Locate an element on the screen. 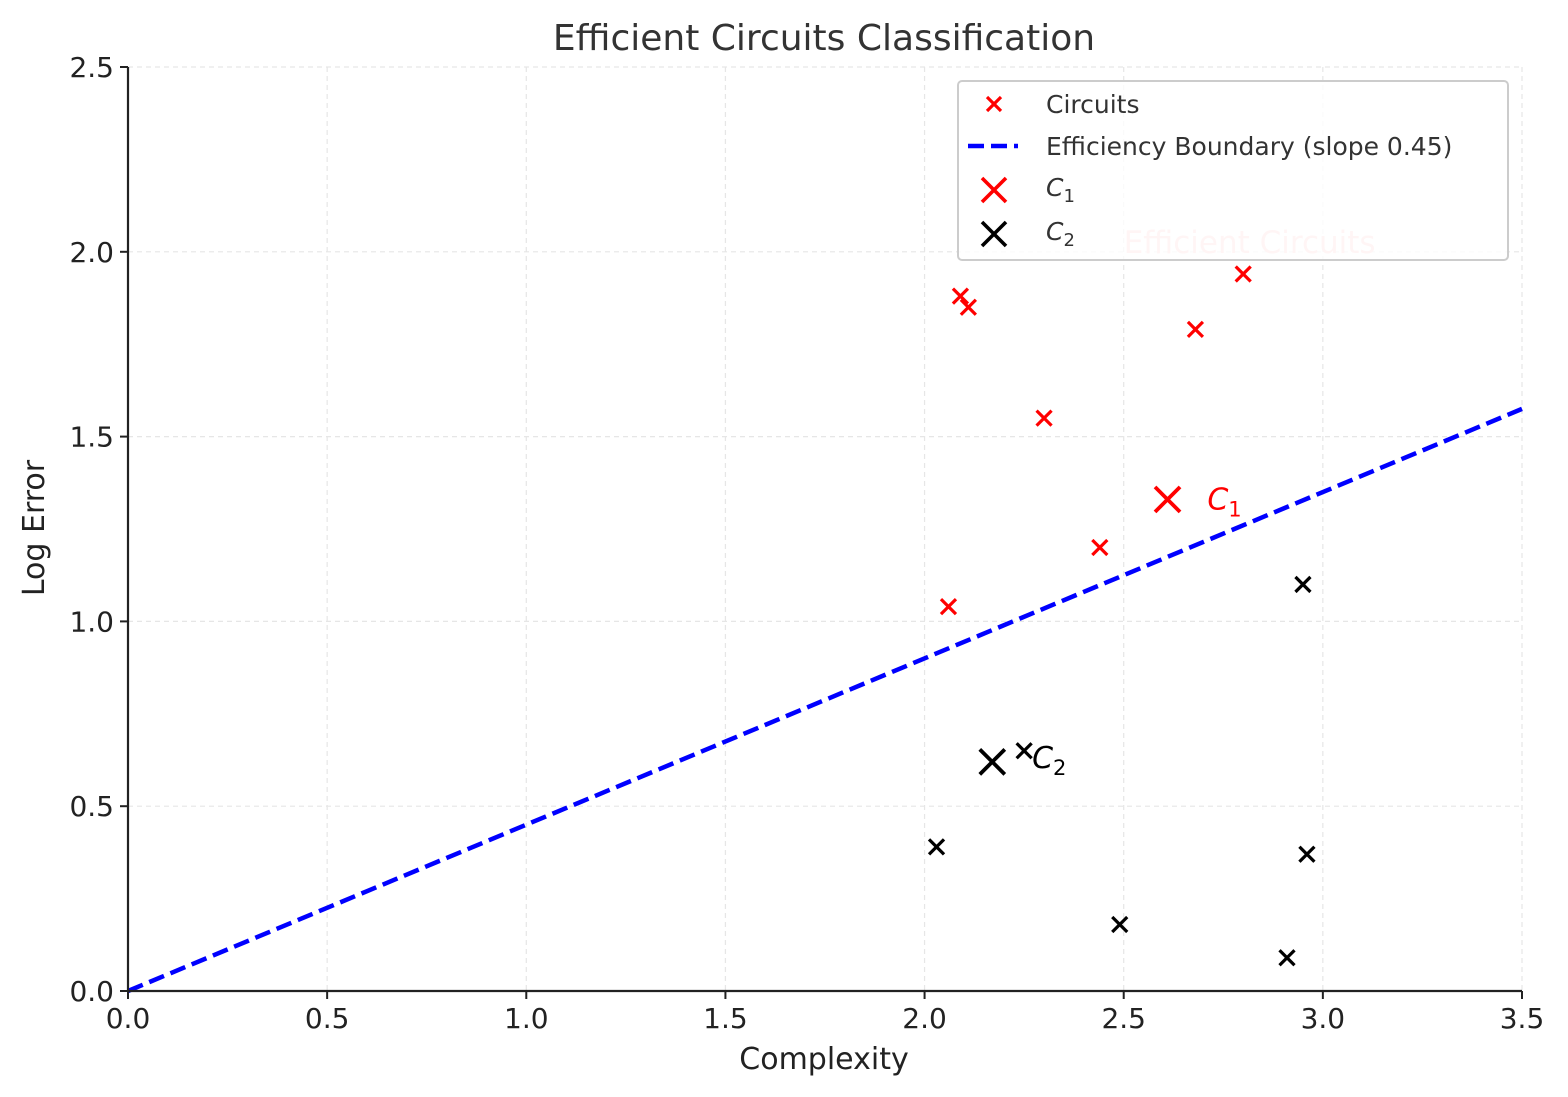 This screenshot has width=1568, height=1097. x-tick-label-0: 0.0 is located at coordinates (128, 1018).